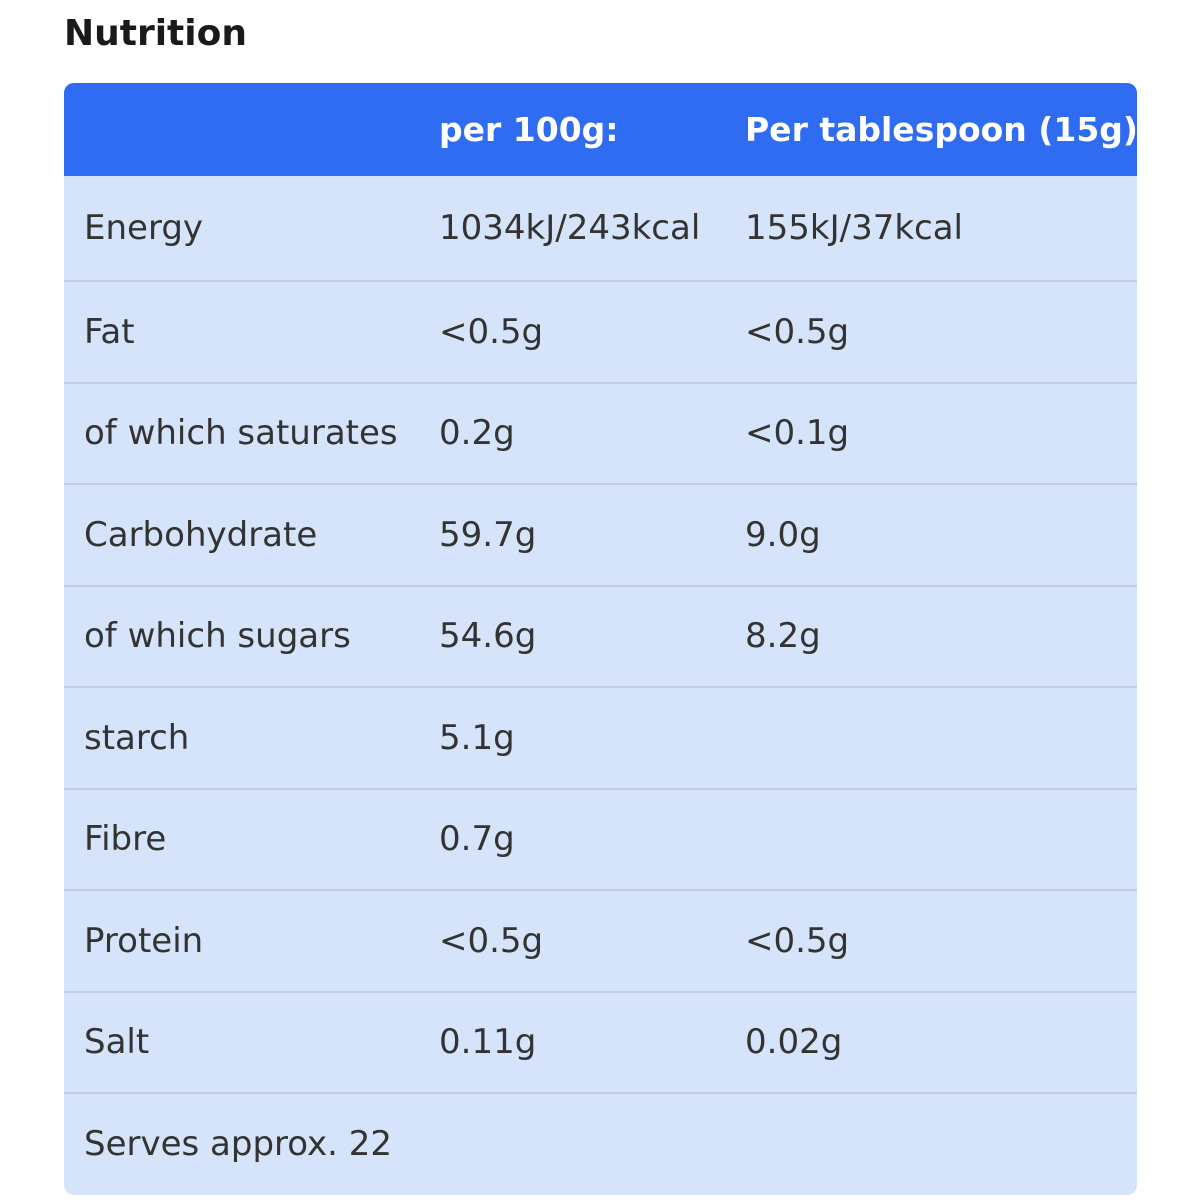 This screenshot has height=1200, width=1200. I want to click on table-header-row: per 100g: Per tablespoon (15g), so click(600, 129).